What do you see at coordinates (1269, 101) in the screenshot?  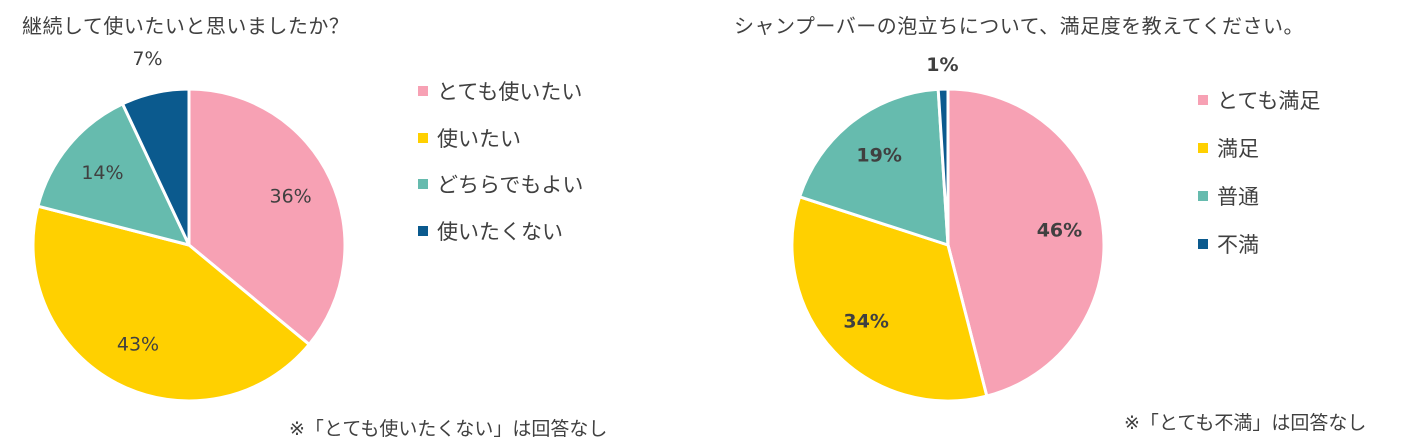 I see `legend-label: とても満足` at bounding box center [1269, 101].